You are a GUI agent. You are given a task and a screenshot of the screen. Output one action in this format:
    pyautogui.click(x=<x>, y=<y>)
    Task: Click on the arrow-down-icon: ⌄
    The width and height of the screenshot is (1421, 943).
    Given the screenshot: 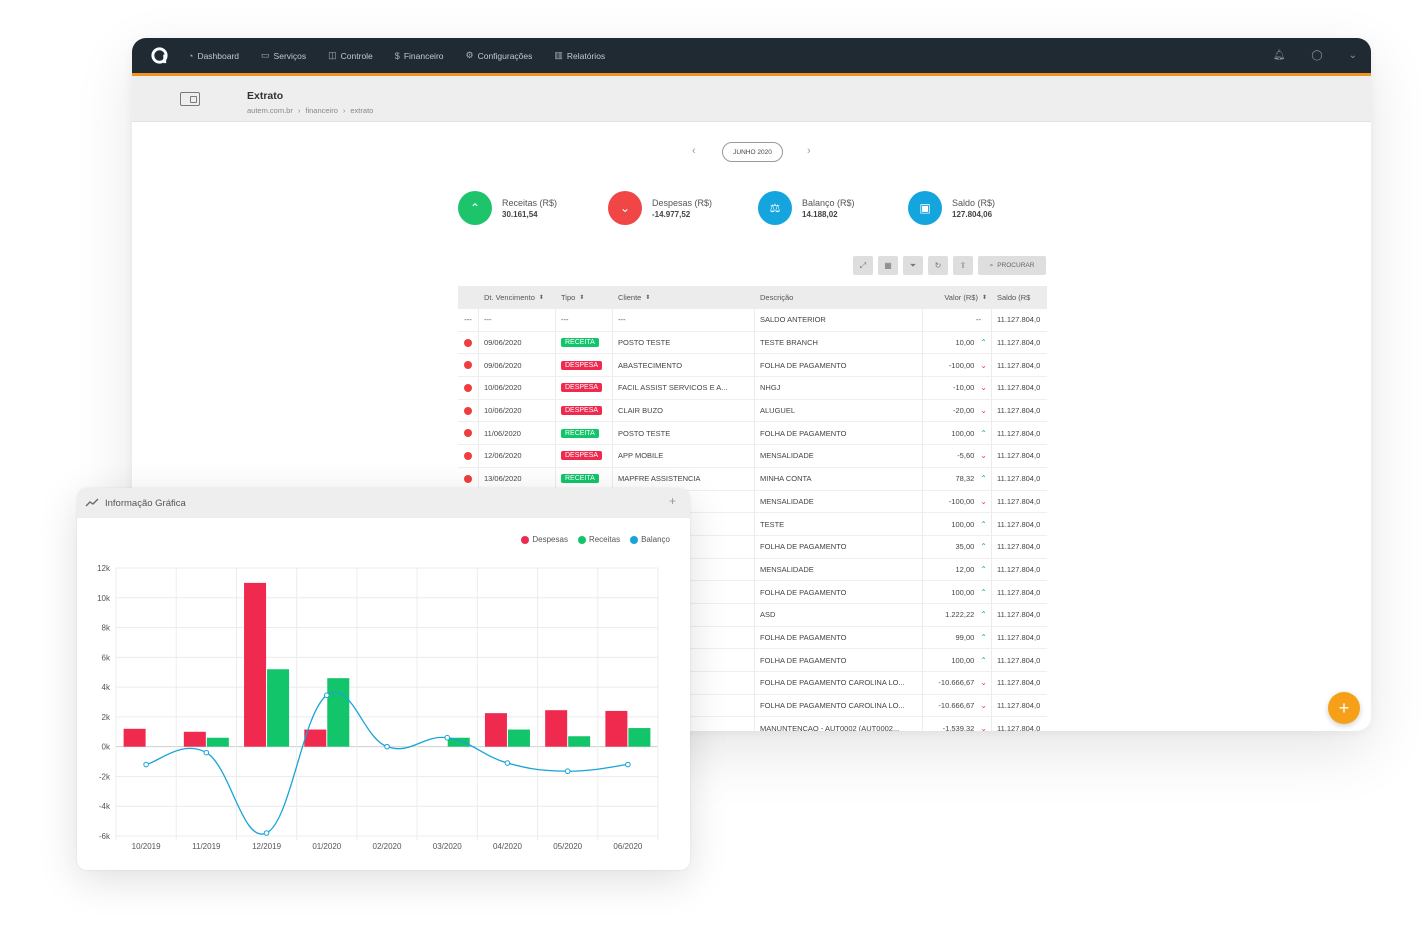 What is the action you would take?
    pyautogui.click(x=983, y=456)
    